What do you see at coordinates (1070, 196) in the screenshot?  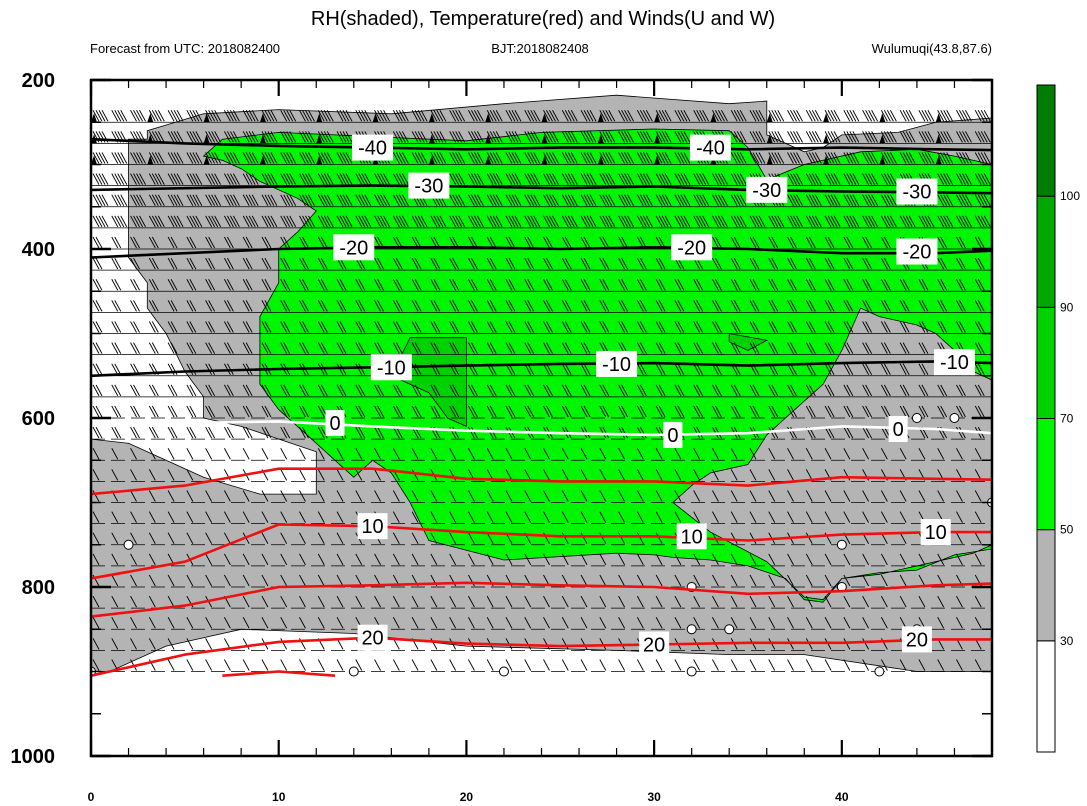 I see `colorbar-label: 100` at bounding box center [1070, 196].